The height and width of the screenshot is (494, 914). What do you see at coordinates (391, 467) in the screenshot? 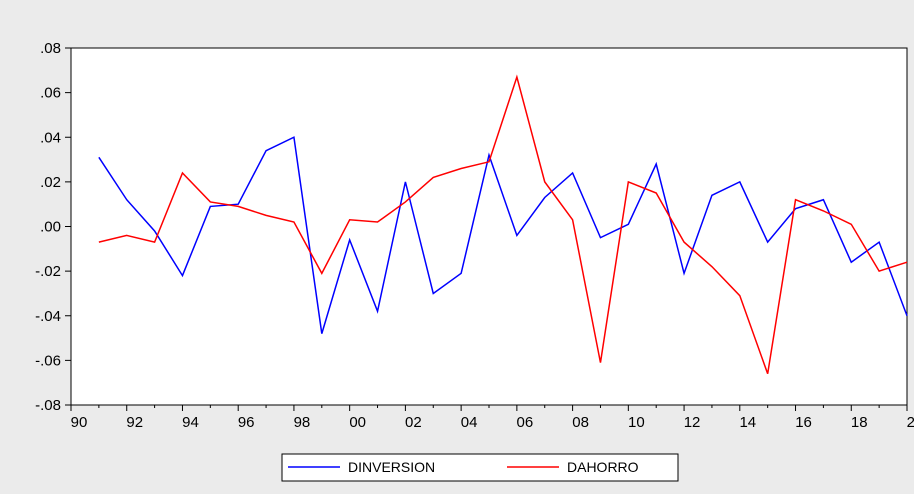
I see `legend-label-dinversion: DINVERSION` at bounding box center [391, 467].